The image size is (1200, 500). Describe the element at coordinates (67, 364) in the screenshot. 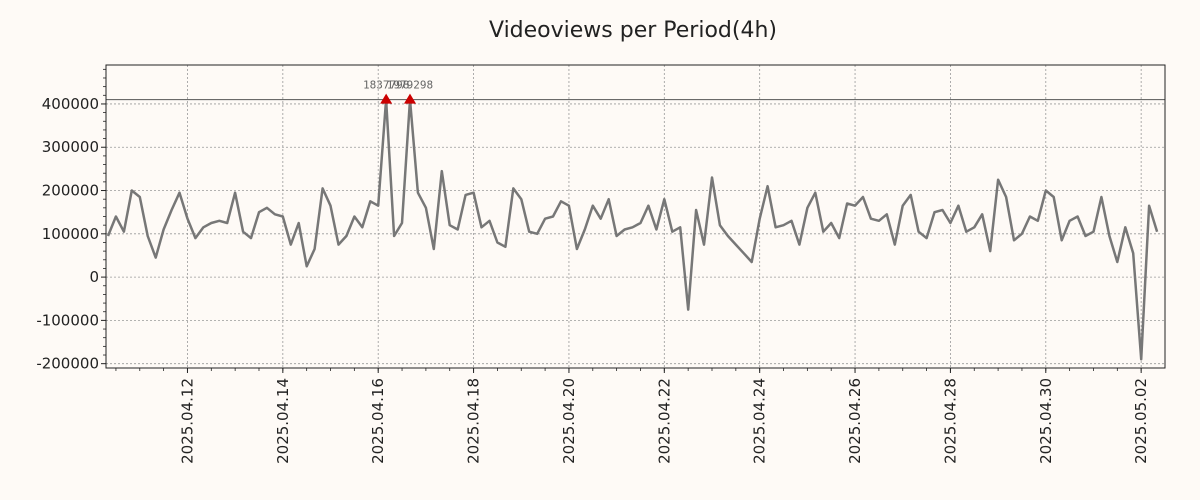

I see `y-tick-label: -200000` at that location.